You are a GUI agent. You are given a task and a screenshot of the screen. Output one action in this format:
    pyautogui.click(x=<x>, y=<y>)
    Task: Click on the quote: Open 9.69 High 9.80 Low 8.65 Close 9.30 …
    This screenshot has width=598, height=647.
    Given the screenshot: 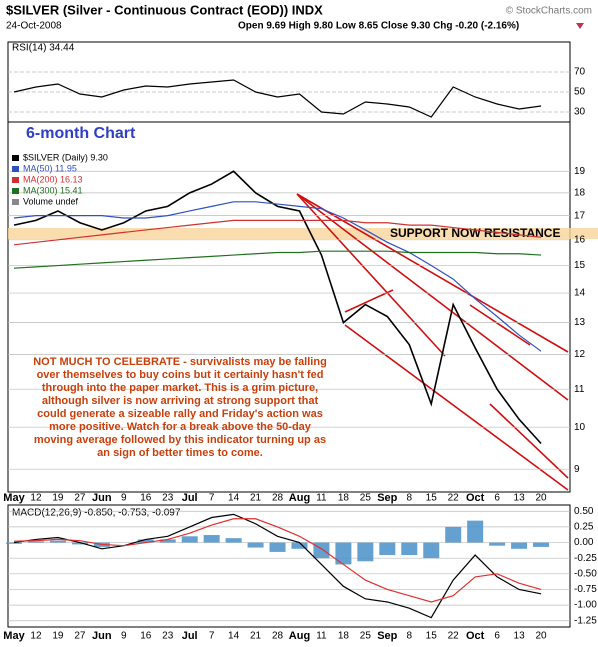 What is the action you would take?
    pyautogui.click(x=378, y=26)
    